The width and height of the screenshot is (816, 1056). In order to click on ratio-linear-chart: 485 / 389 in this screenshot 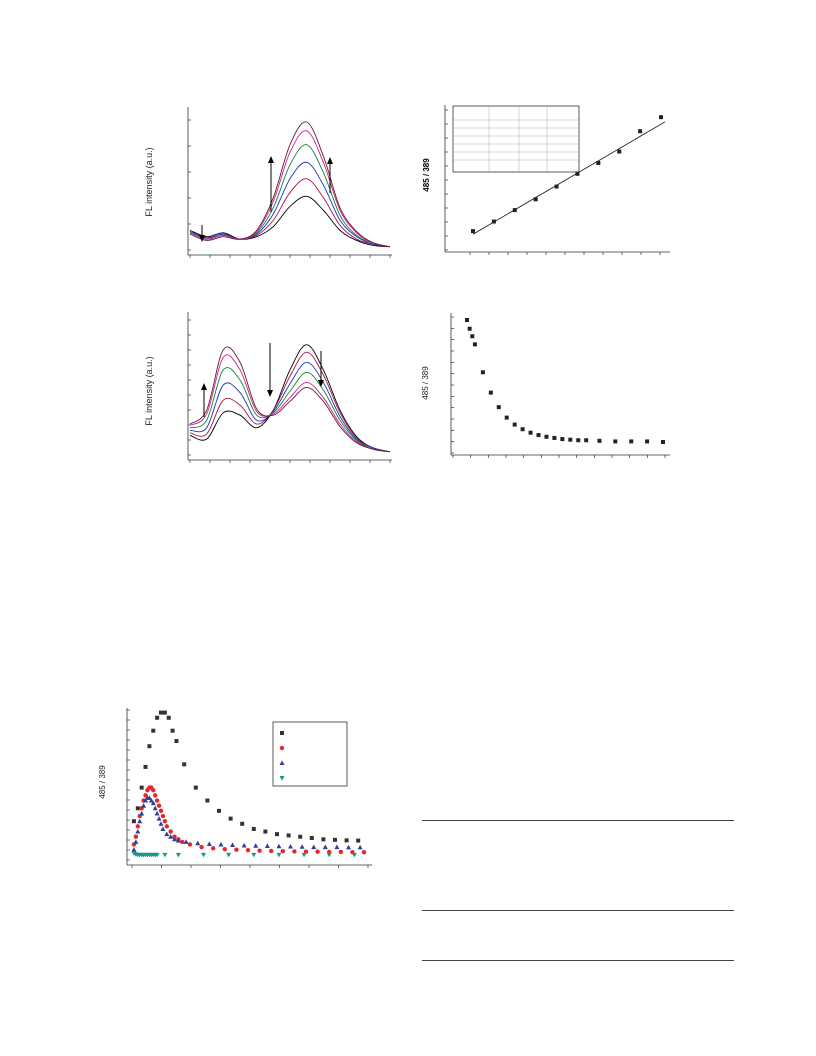, I will do `click(546, 180)`.